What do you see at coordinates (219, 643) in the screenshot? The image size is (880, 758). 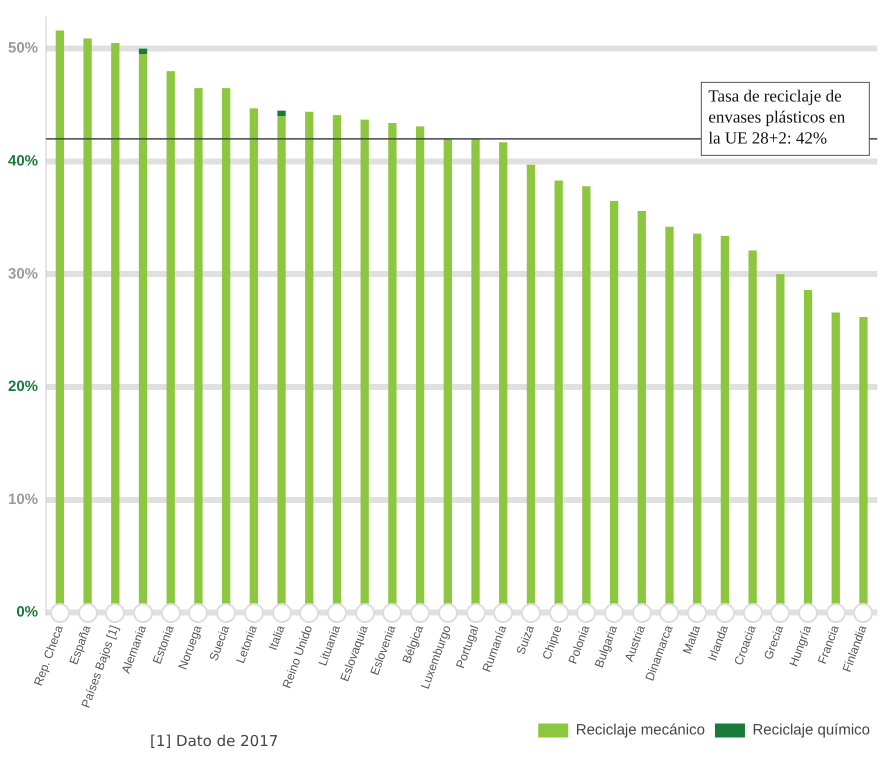 I see `x-tick-label: Suecia` at bounding box center [219, 643].